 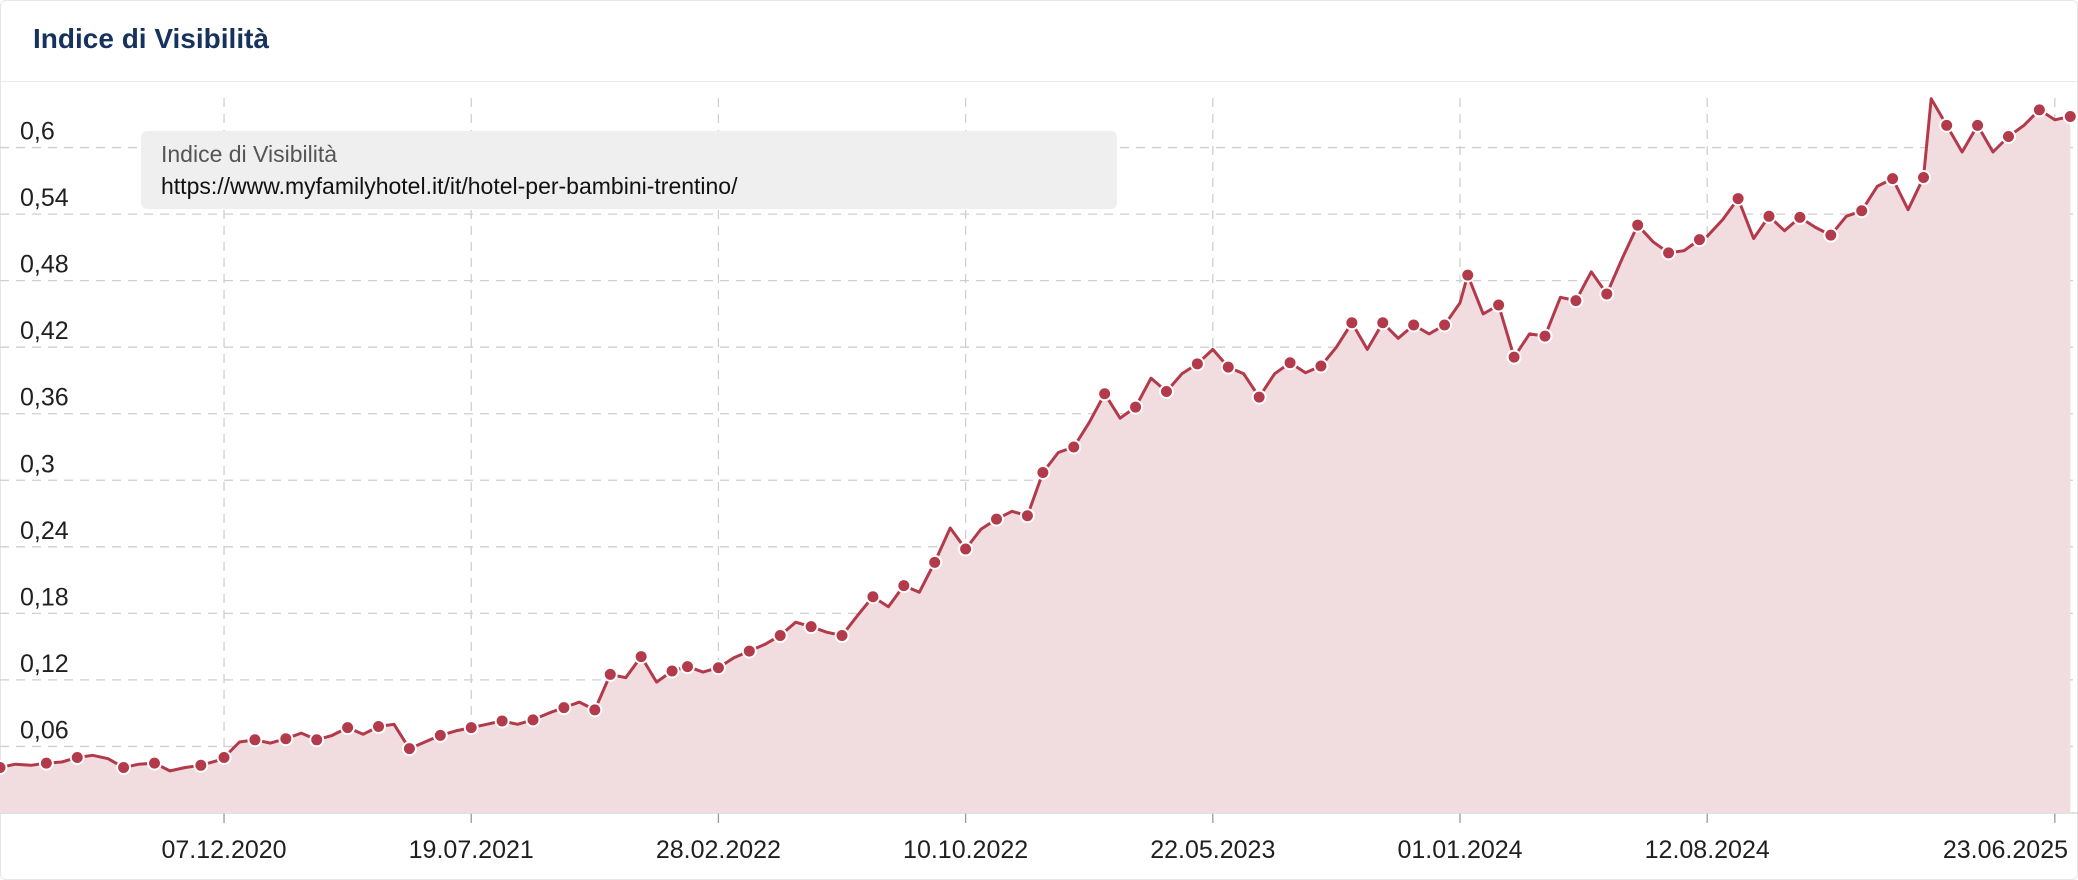 I want to click on x-tick-label: 01.01.2024, so click(x=1459, y=850).